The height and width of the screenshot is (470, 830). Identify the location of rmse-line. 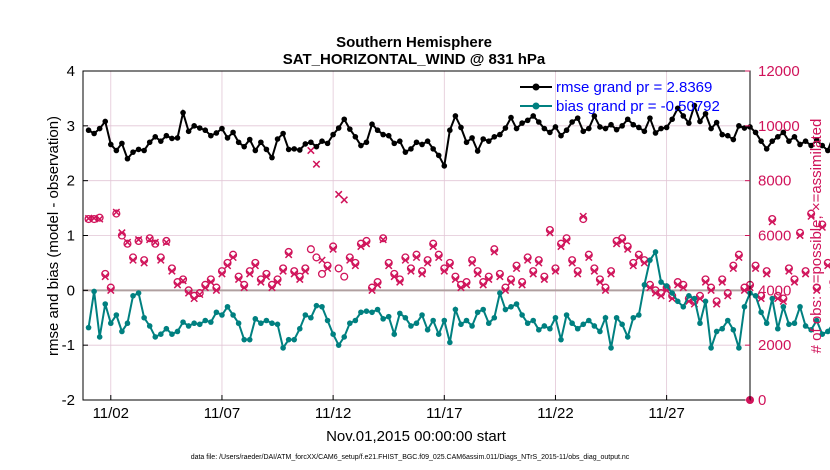
(459, 135).